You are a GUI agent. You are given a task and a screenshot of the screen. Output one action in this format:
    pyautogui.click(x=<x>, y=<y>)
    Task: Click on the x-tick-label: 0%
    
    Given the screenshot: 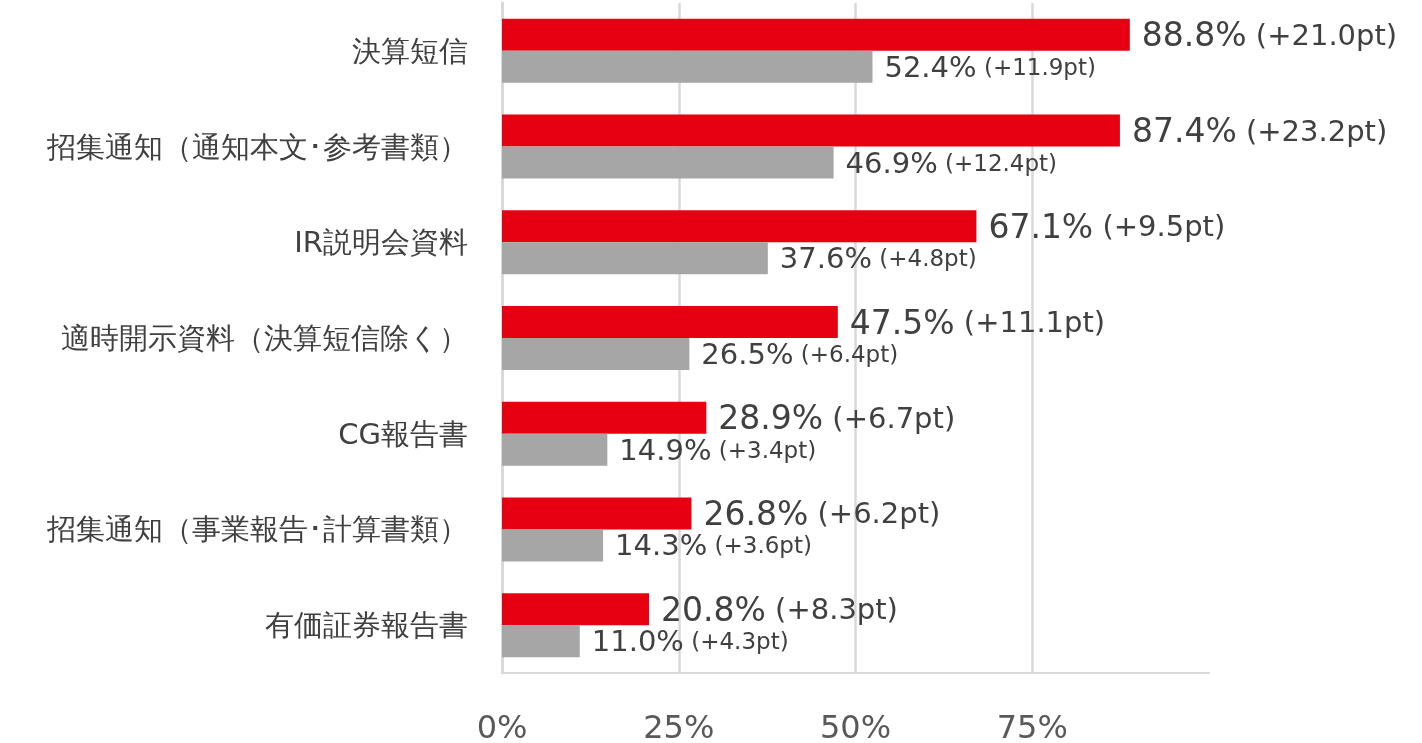 What is the action you would take?
    pyautogui.click(x=502, y=725)
    